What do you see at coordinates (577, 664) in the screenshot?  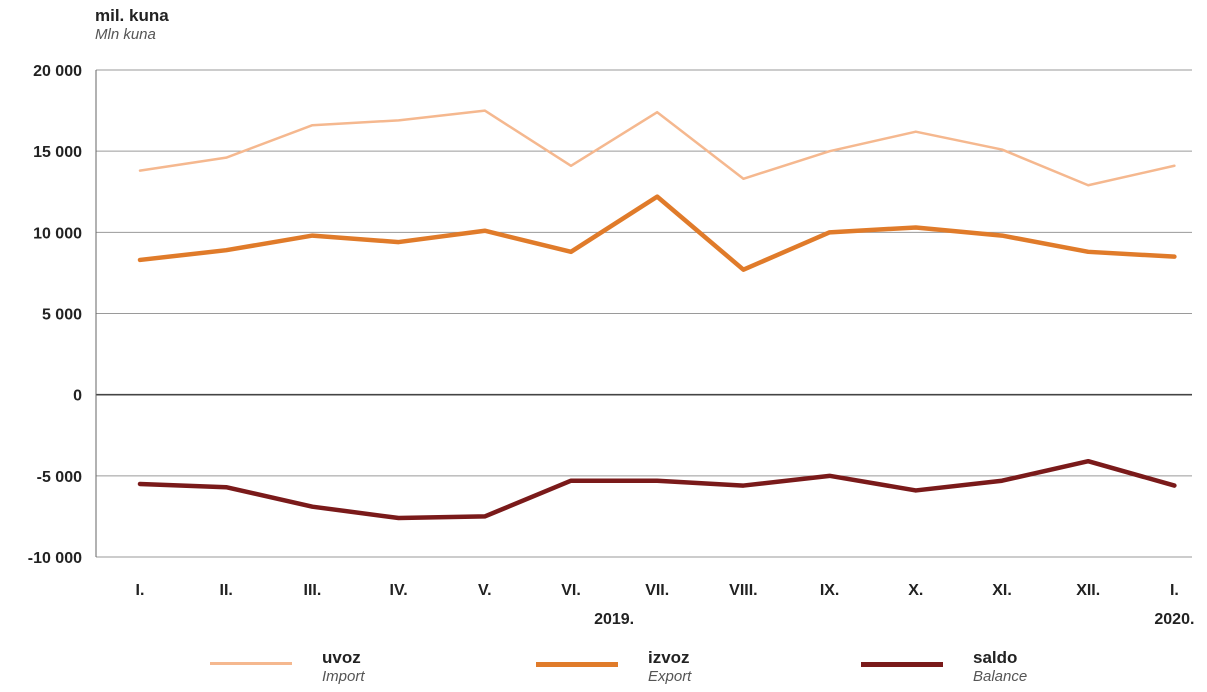 I see `legend-swatch-izvoz` at bounding box center [577, 664].